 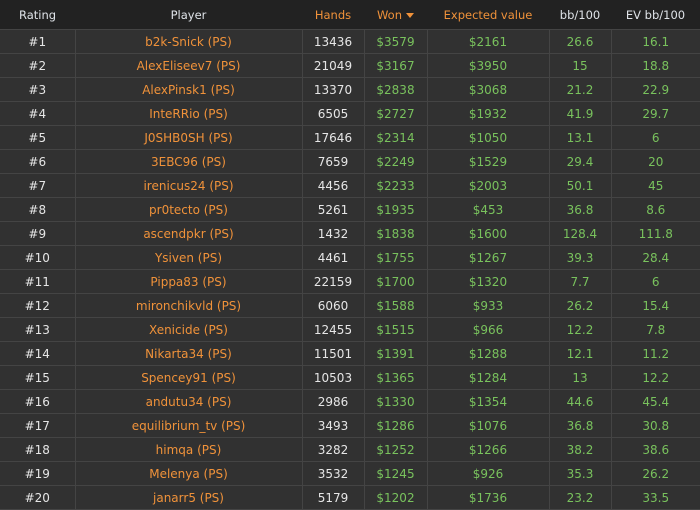 What do you see at coordinates (580, 305) in the screenshot?
I see `bb100-cell: 26.2` at bounding box center [580, 305].